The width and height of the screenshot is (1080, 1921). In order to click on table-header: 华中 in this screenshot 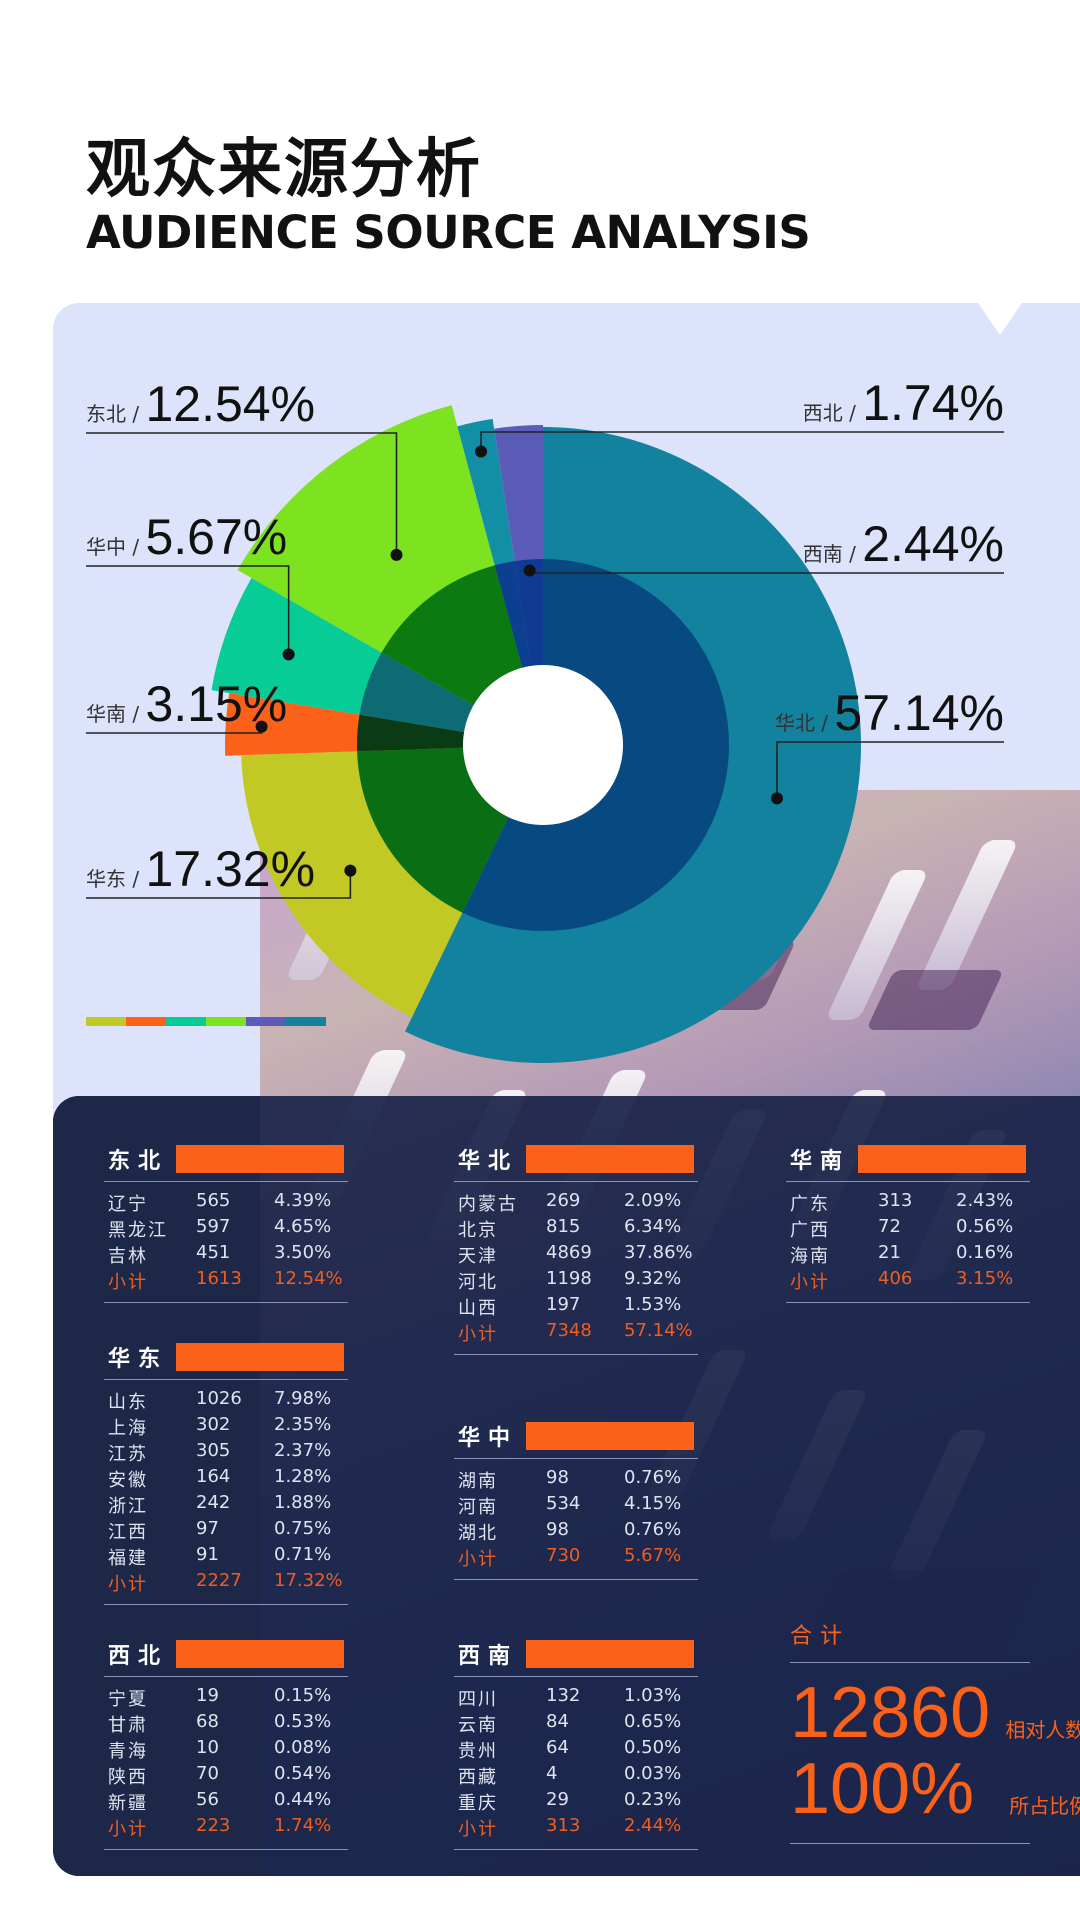, I will do `click(576, 1436)`.